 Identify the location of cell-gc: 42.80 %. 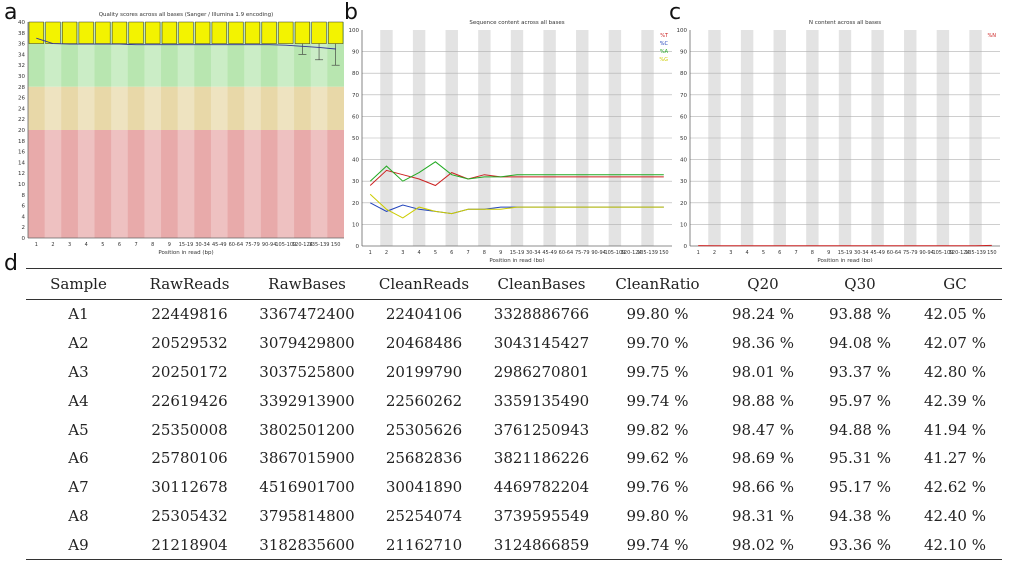
(955, 371).